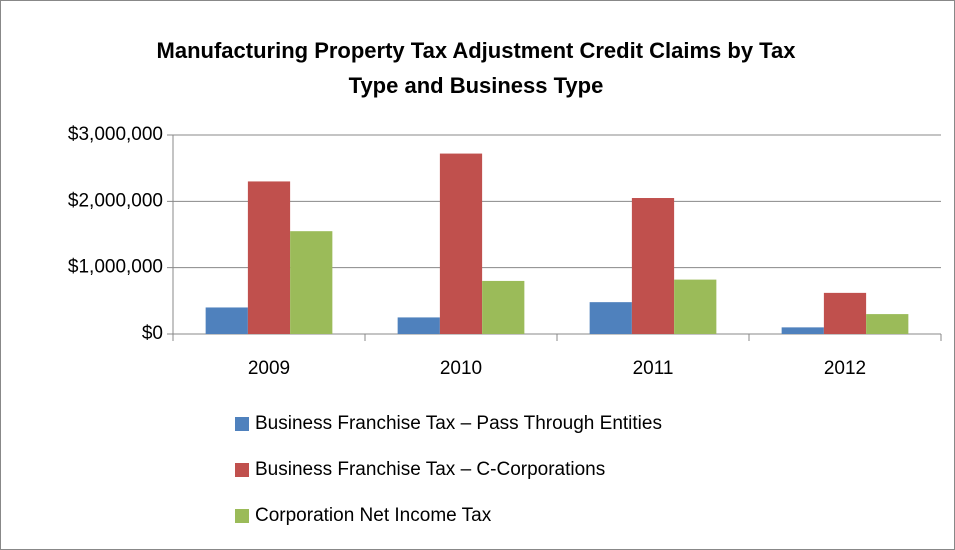 The width and height of the screenshot is (955, 550). I want to click on y-tick-label: $3,000,000, so click(115, 134).